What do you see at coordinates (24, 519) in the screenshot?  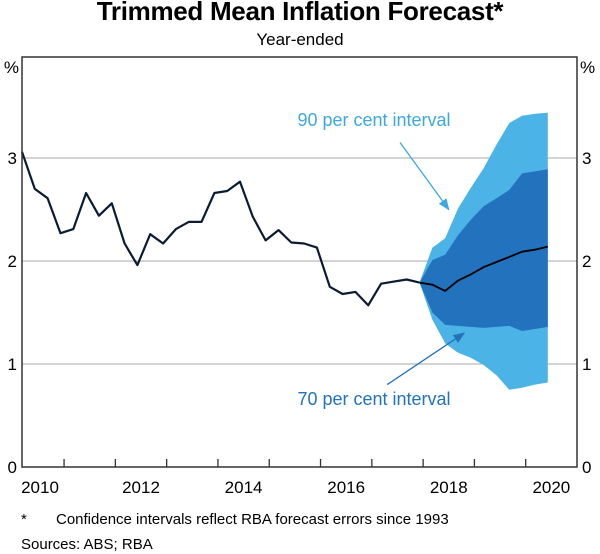 I see `footnote-asterisk: *` at bounding box center [24, 519].